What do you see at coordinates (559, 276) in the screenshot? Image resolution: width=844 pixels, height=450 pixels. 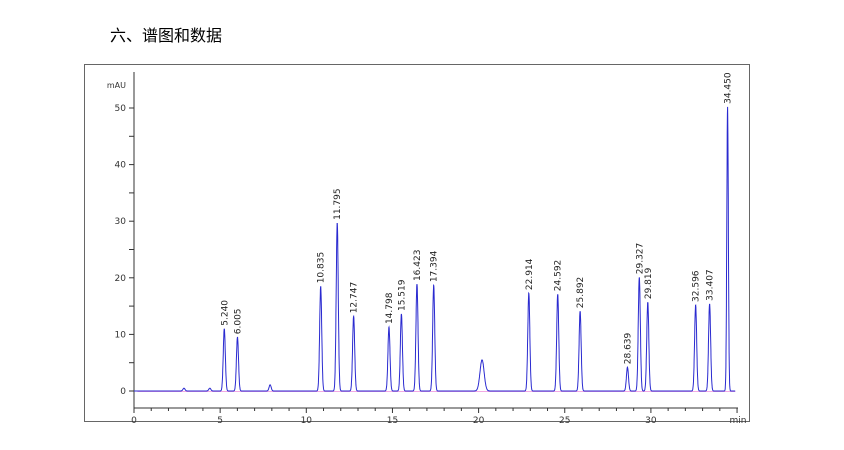 I see `peak-label: 24.592` at bounding box center [559, 276].